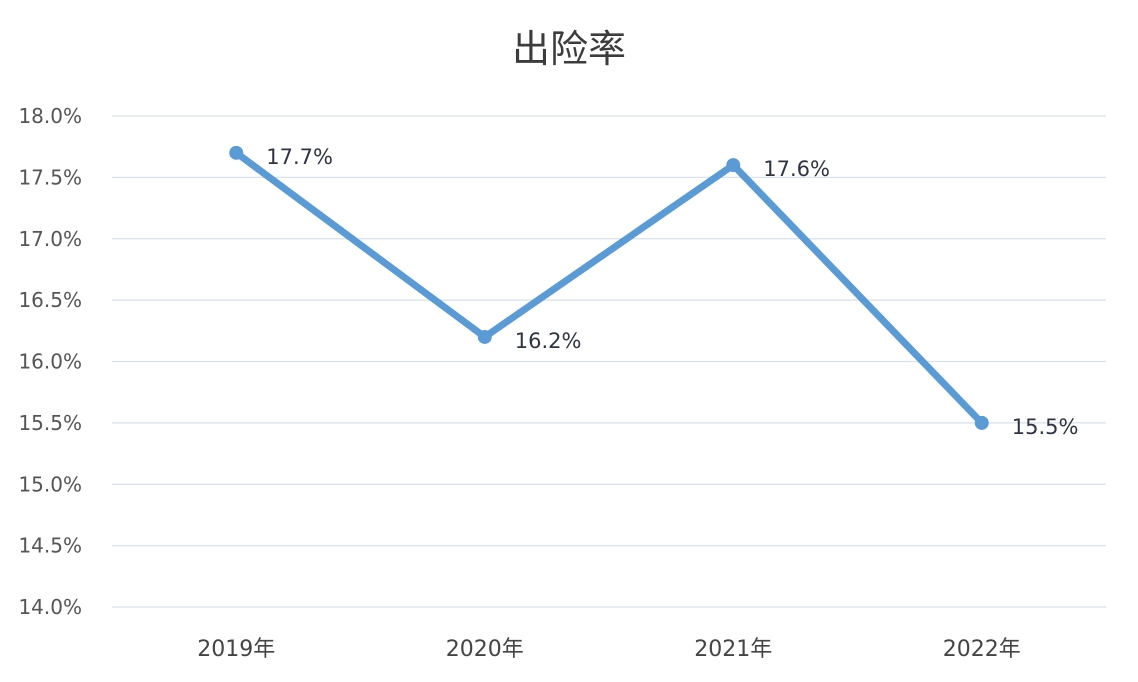  What do you see at coordinates (50, 300) in the screenshot?
I see `y-tick-label: 16.5%` at bounding box center [50, 300].